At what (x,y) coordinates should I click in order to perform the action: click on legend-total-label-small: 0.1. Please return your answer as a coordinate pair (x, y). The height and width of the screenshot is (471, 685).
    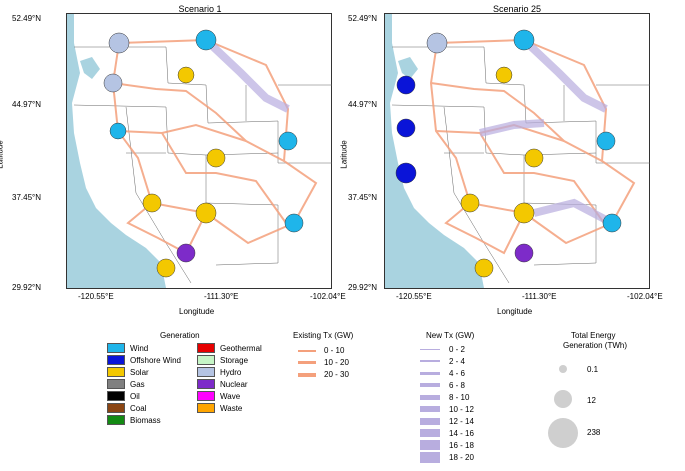
    Looking at the image, I should click on (593, 369).